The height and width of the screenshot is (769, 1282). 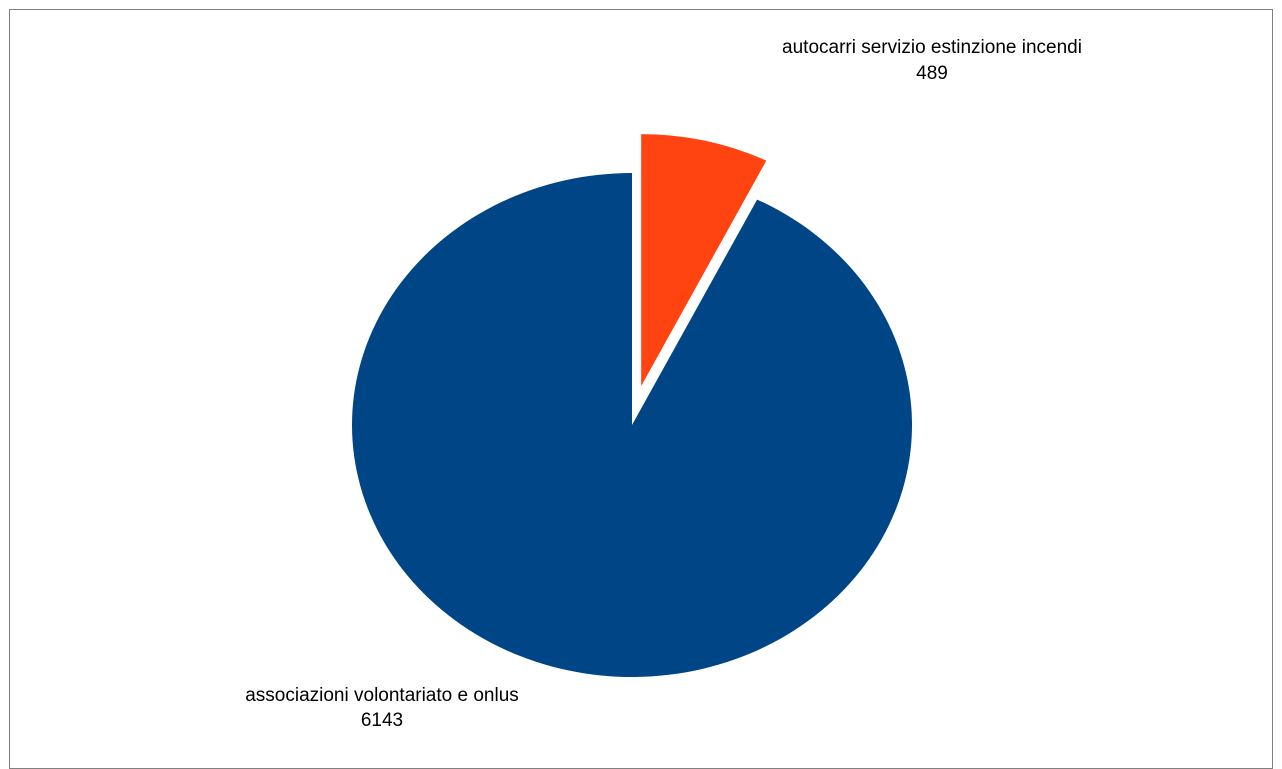 I want to click on slice-label-value-1: 6143, so click(x=382, y=720).